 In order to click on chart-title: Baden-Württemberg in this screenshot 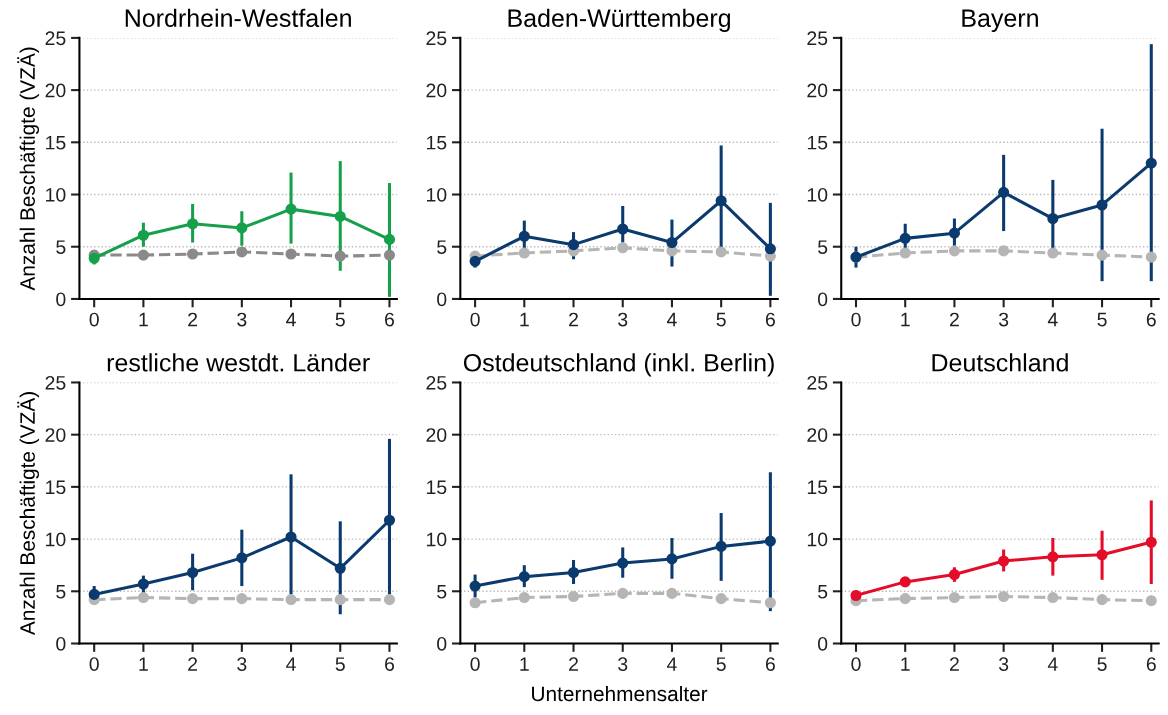, I will do `click(619, 20)`.